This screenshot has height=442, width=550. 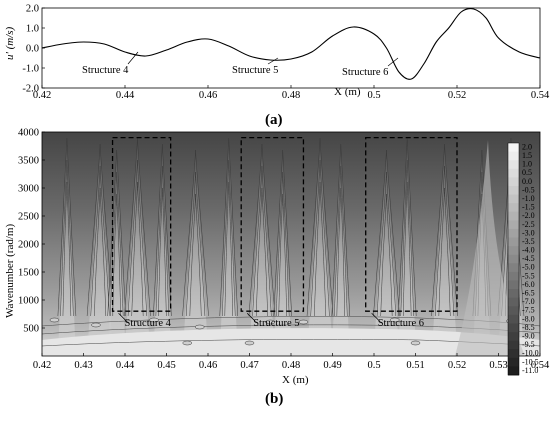 I want to click on colorbar-frame, so click(x=513, y=259).